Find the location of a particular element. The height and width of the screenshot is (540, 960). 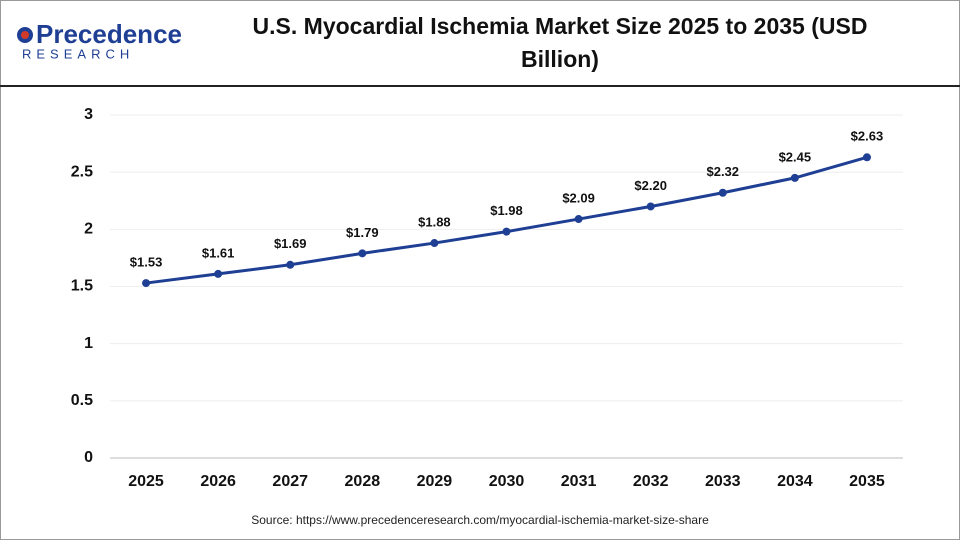

logo-name: Precedence is located at coordinates (109, 34).